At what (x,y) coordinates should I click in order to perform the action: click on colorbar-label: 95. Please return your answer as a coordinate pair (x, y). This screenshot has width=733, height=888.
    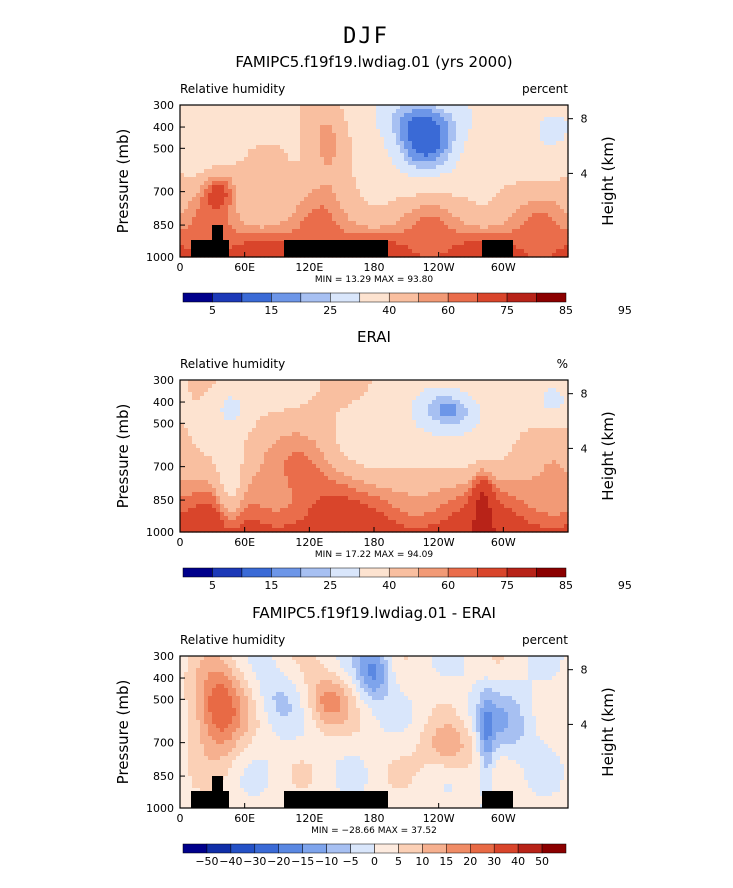
    Looking at the image, I should click on (625, 310).